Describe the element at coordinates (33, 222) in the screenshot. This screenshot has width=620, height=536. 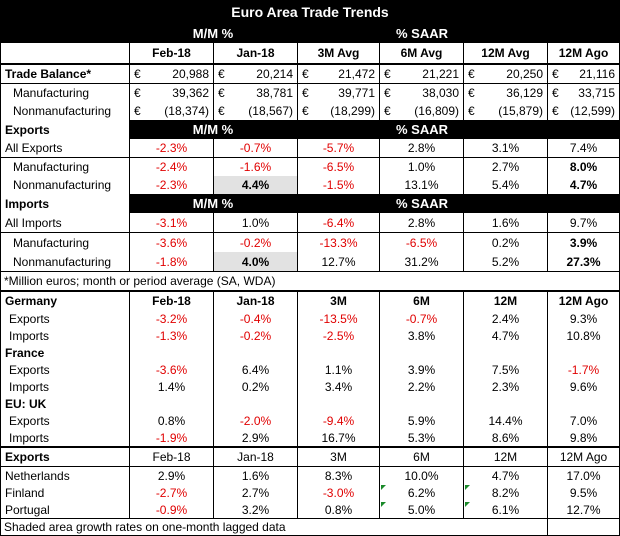
I see `row-label: All Imports` at that location.